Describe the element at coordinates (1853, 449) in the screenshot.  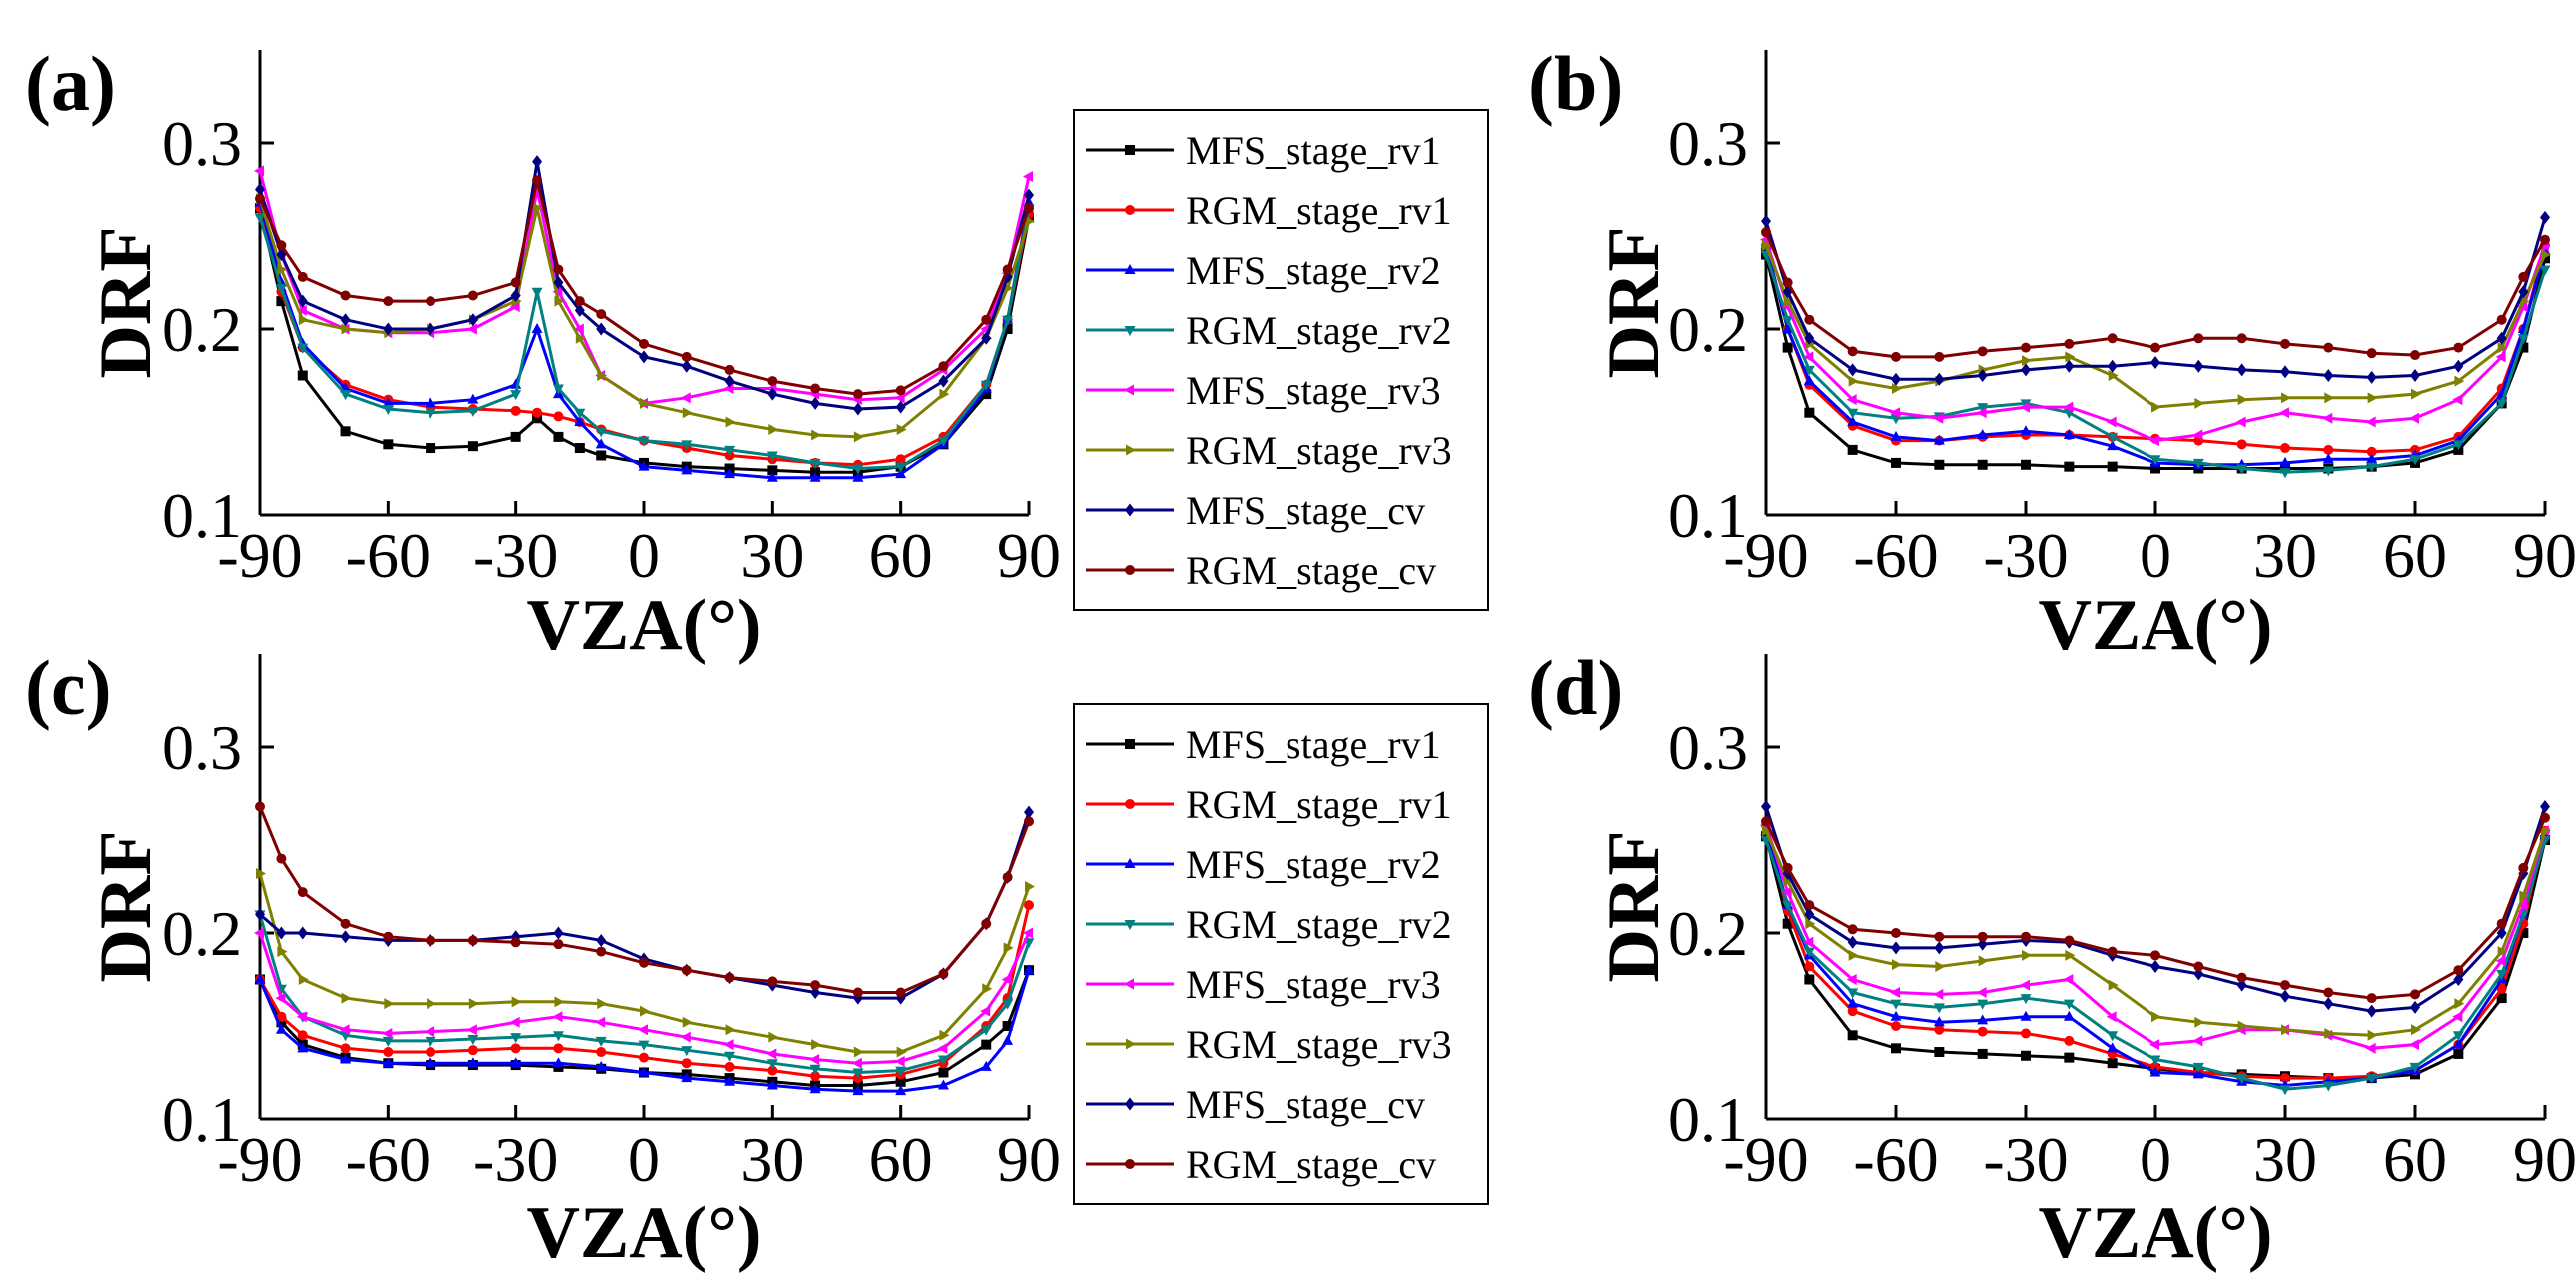
I see `data-point-MFS_stage_rv1-b` at that location.